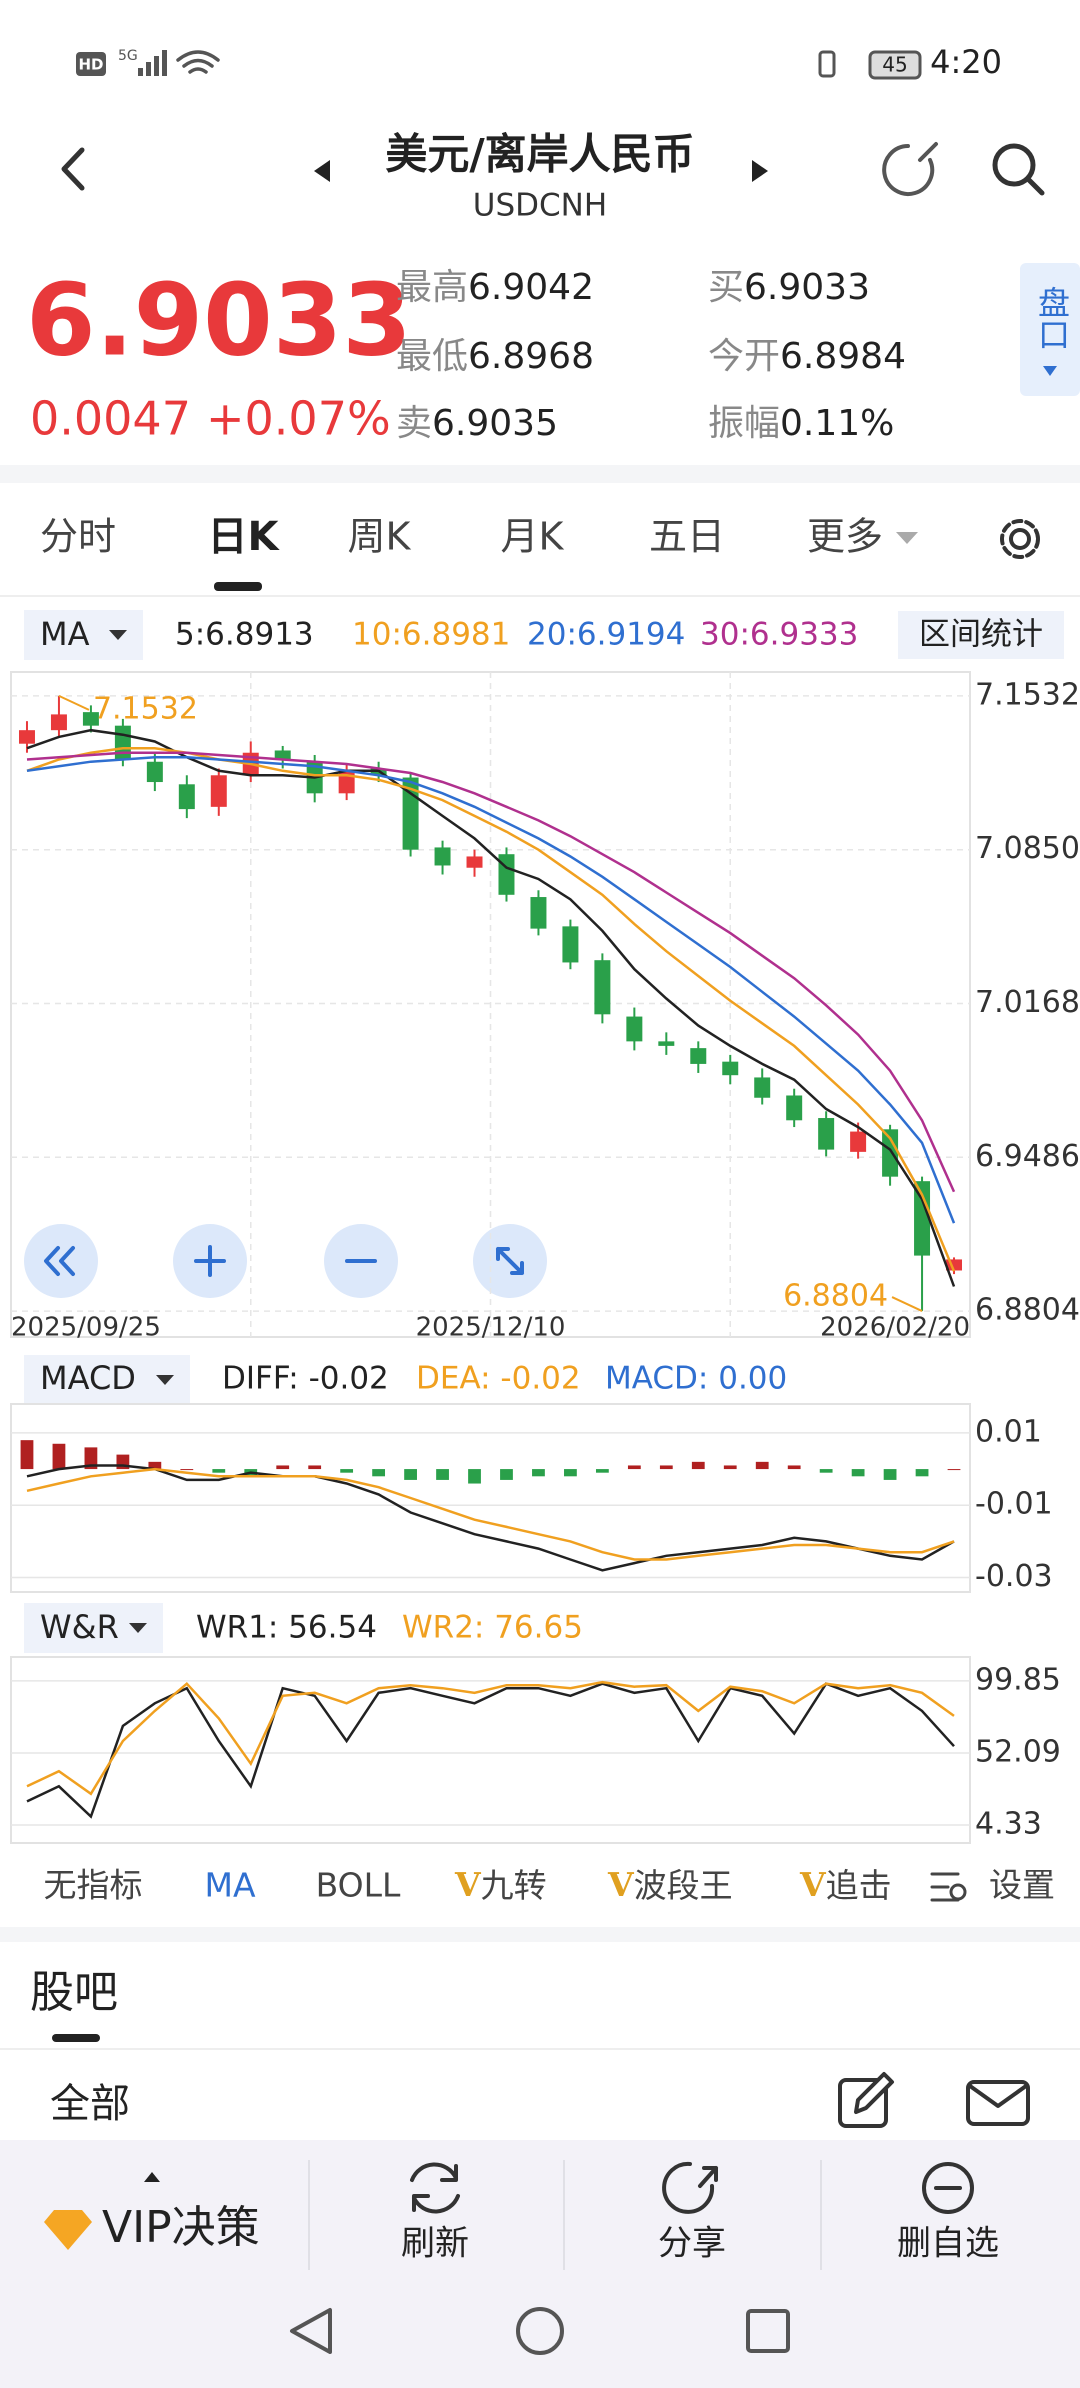 This screenshot has height=2388, width=1080. I want to click on message-button, so click(998, 2103).